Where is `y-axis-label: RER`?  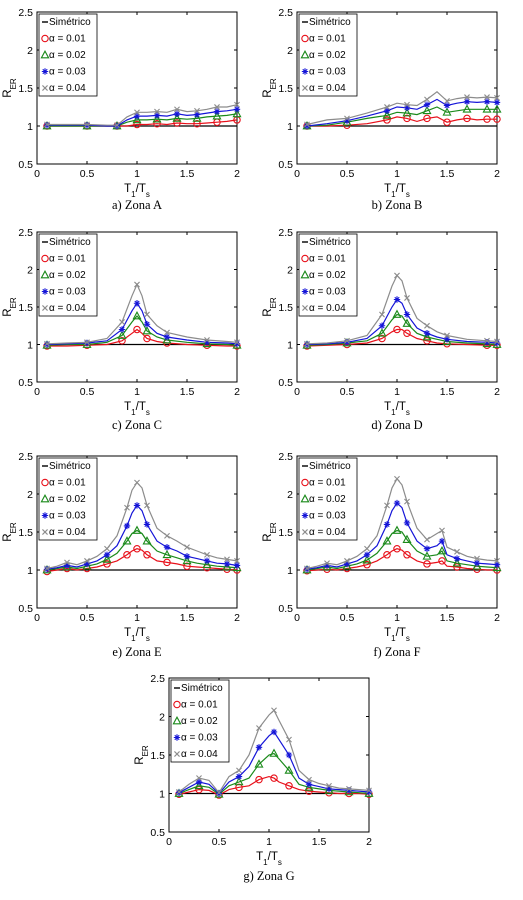 y-axis-label: RER is located at coordinates (142, 755).